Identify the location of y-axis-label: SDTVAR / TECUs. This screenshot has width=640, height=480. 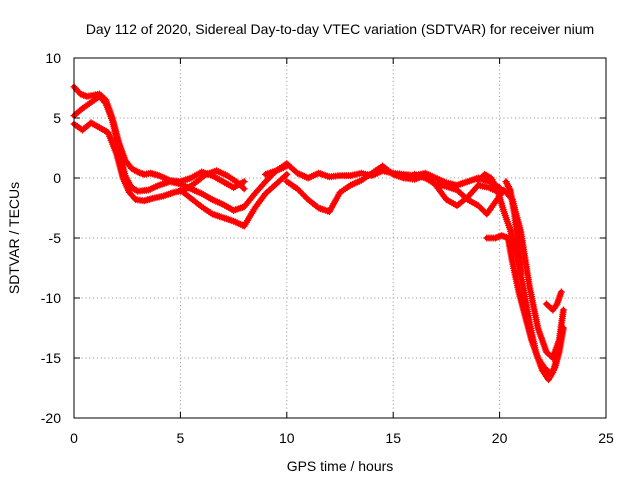
(14, 238).